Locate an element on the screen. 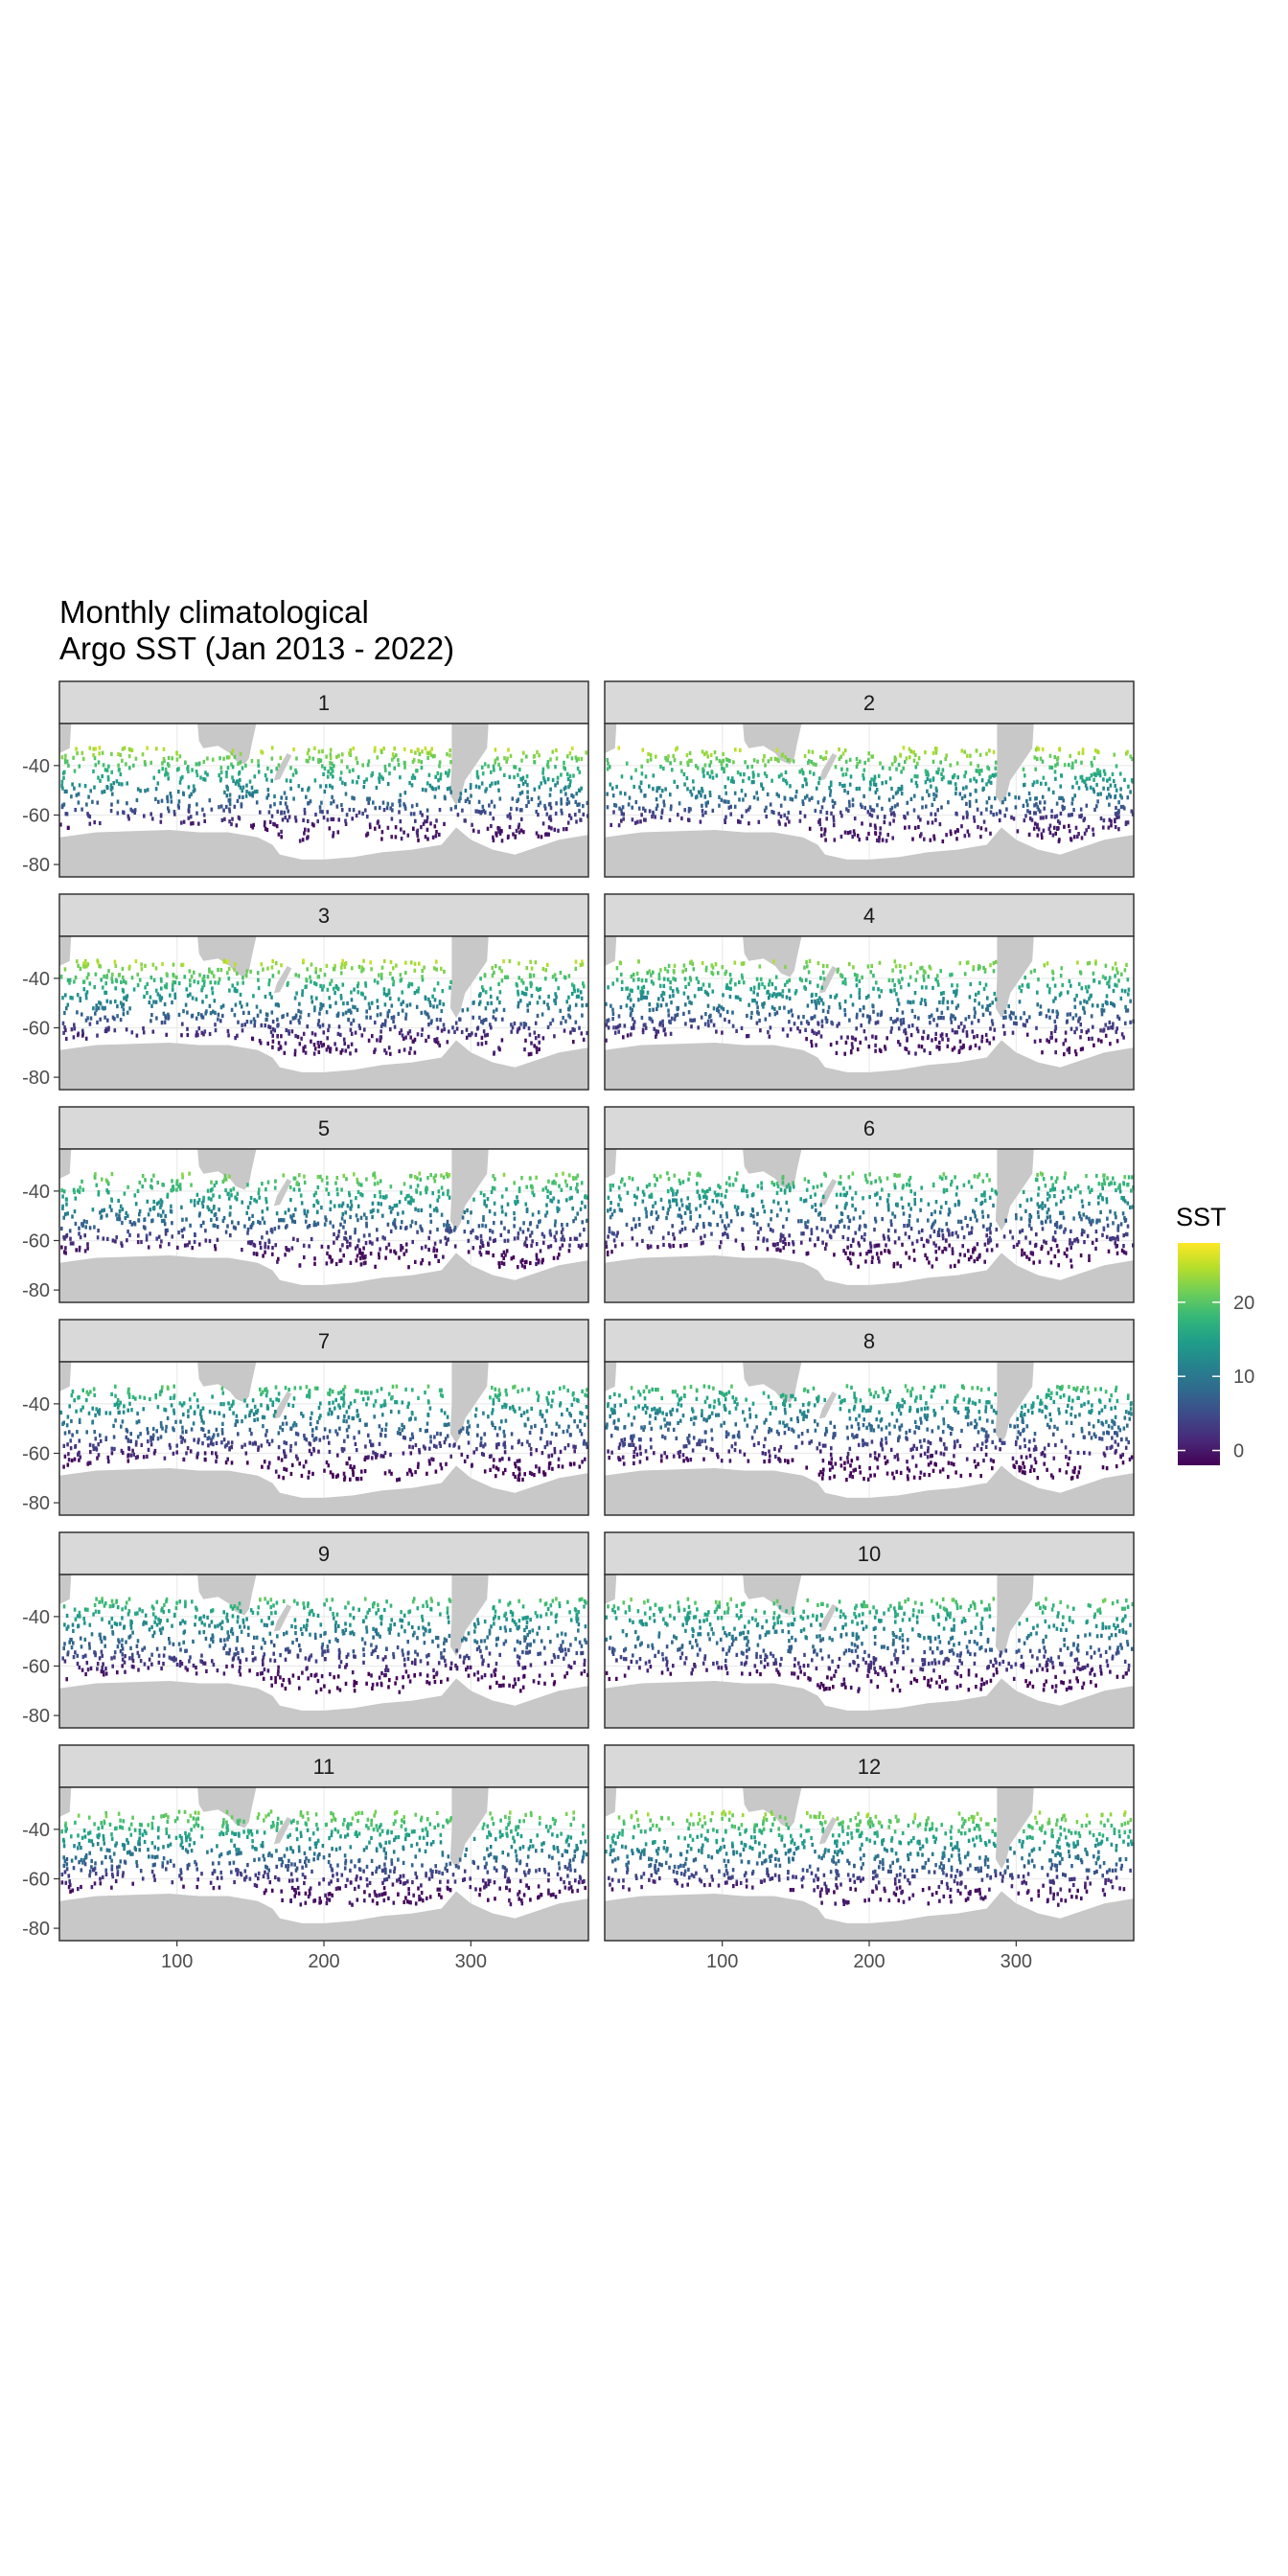 The width and height of the screenshot is (1288, 2576). facet-panel-5: 5-40-60-80 is located at coordinates (305, 1204).